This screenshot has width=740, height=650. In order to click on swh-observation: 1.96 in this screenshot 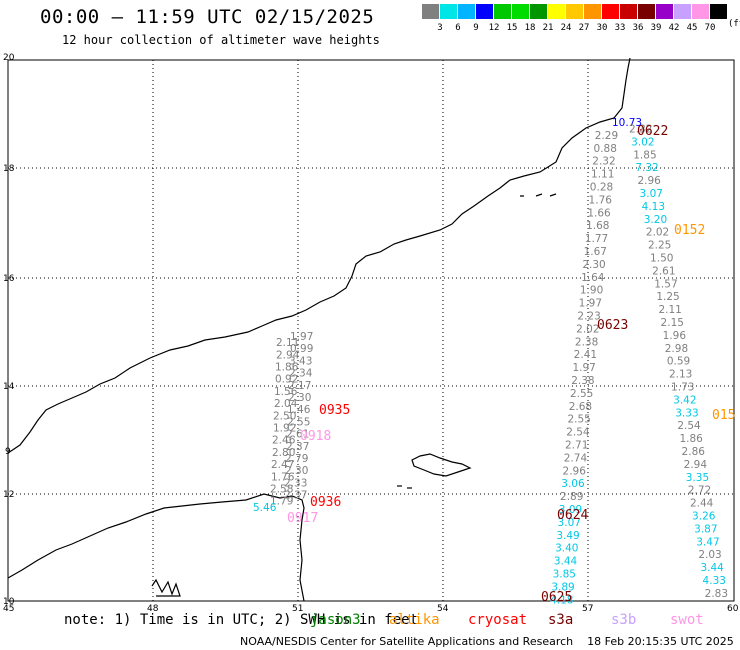, I will do `click(675, 336)`.